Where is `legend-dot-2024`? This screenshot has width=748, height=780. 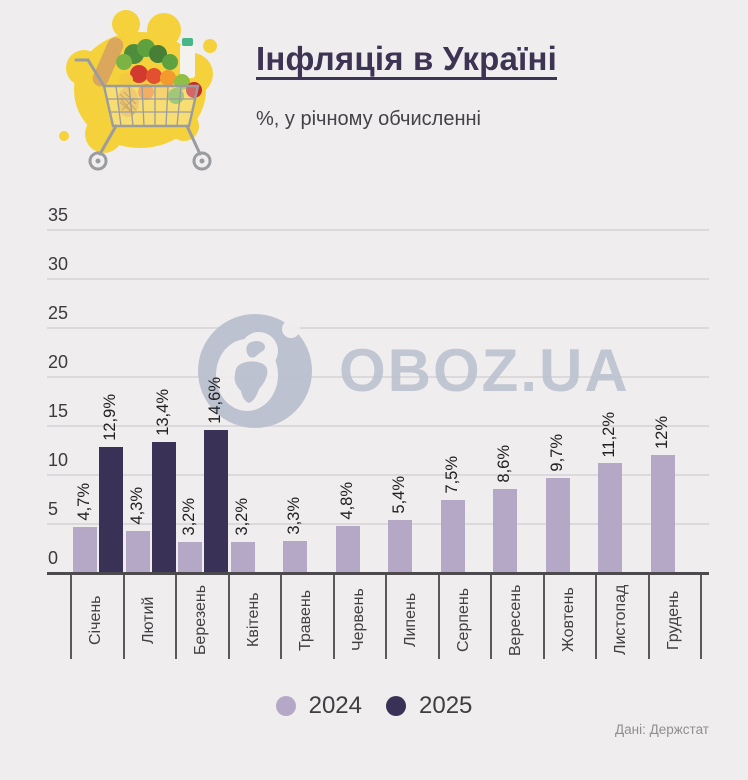
legend-dot-2024 is located at coordinates (285, 706).